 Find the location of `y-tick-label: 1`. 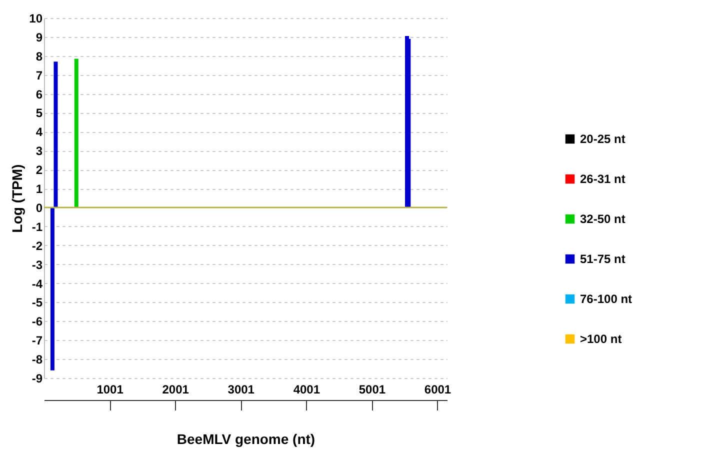

y-tick-label: 1 is located at coordinates (39, 189).